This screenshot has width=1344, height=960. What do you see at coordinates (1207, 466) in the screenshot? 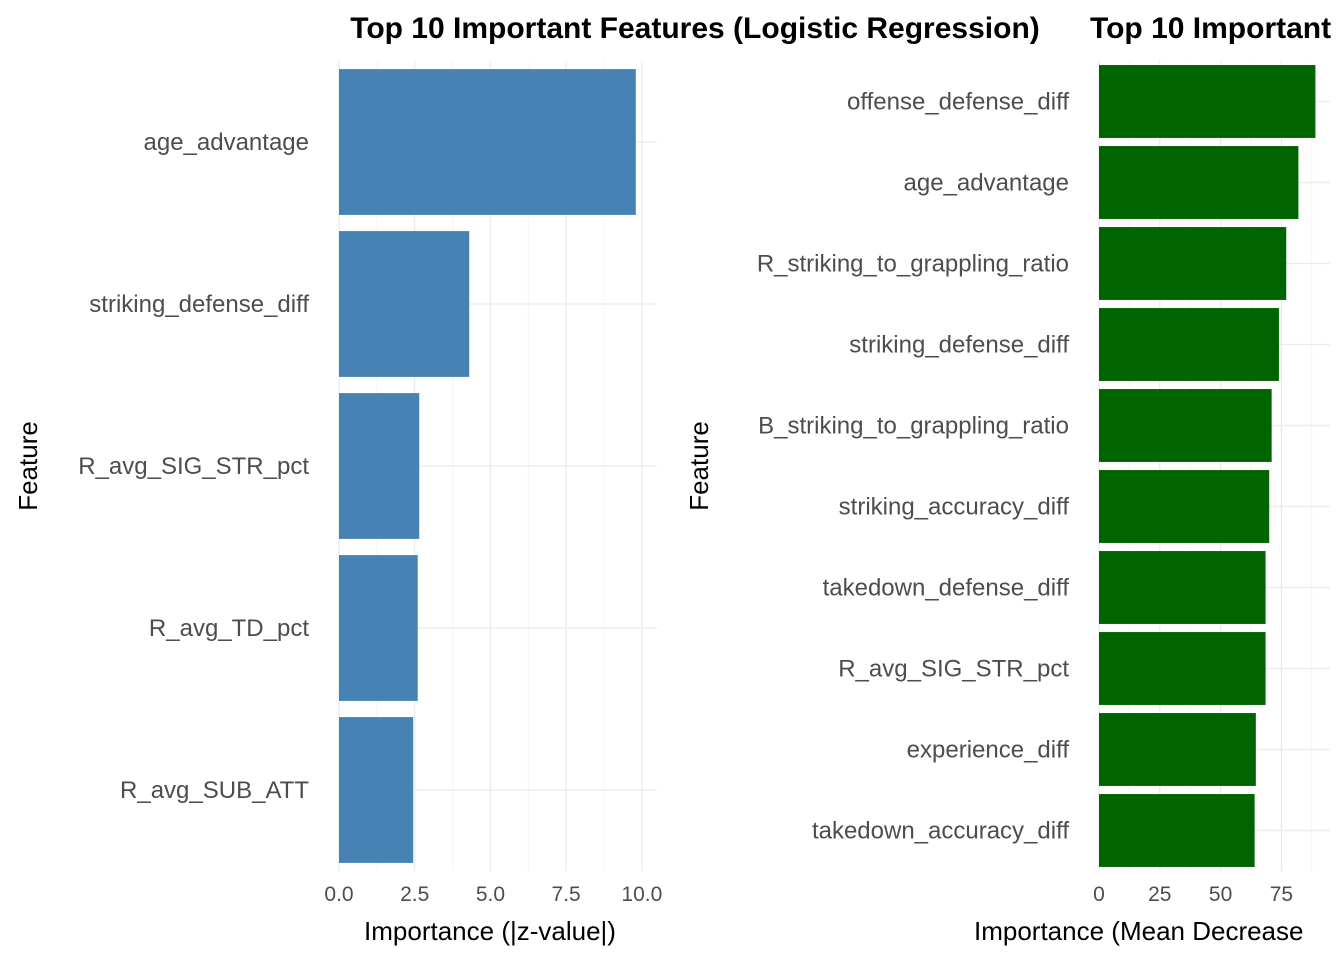
I see `bars` at bounding box center [1207, 466].